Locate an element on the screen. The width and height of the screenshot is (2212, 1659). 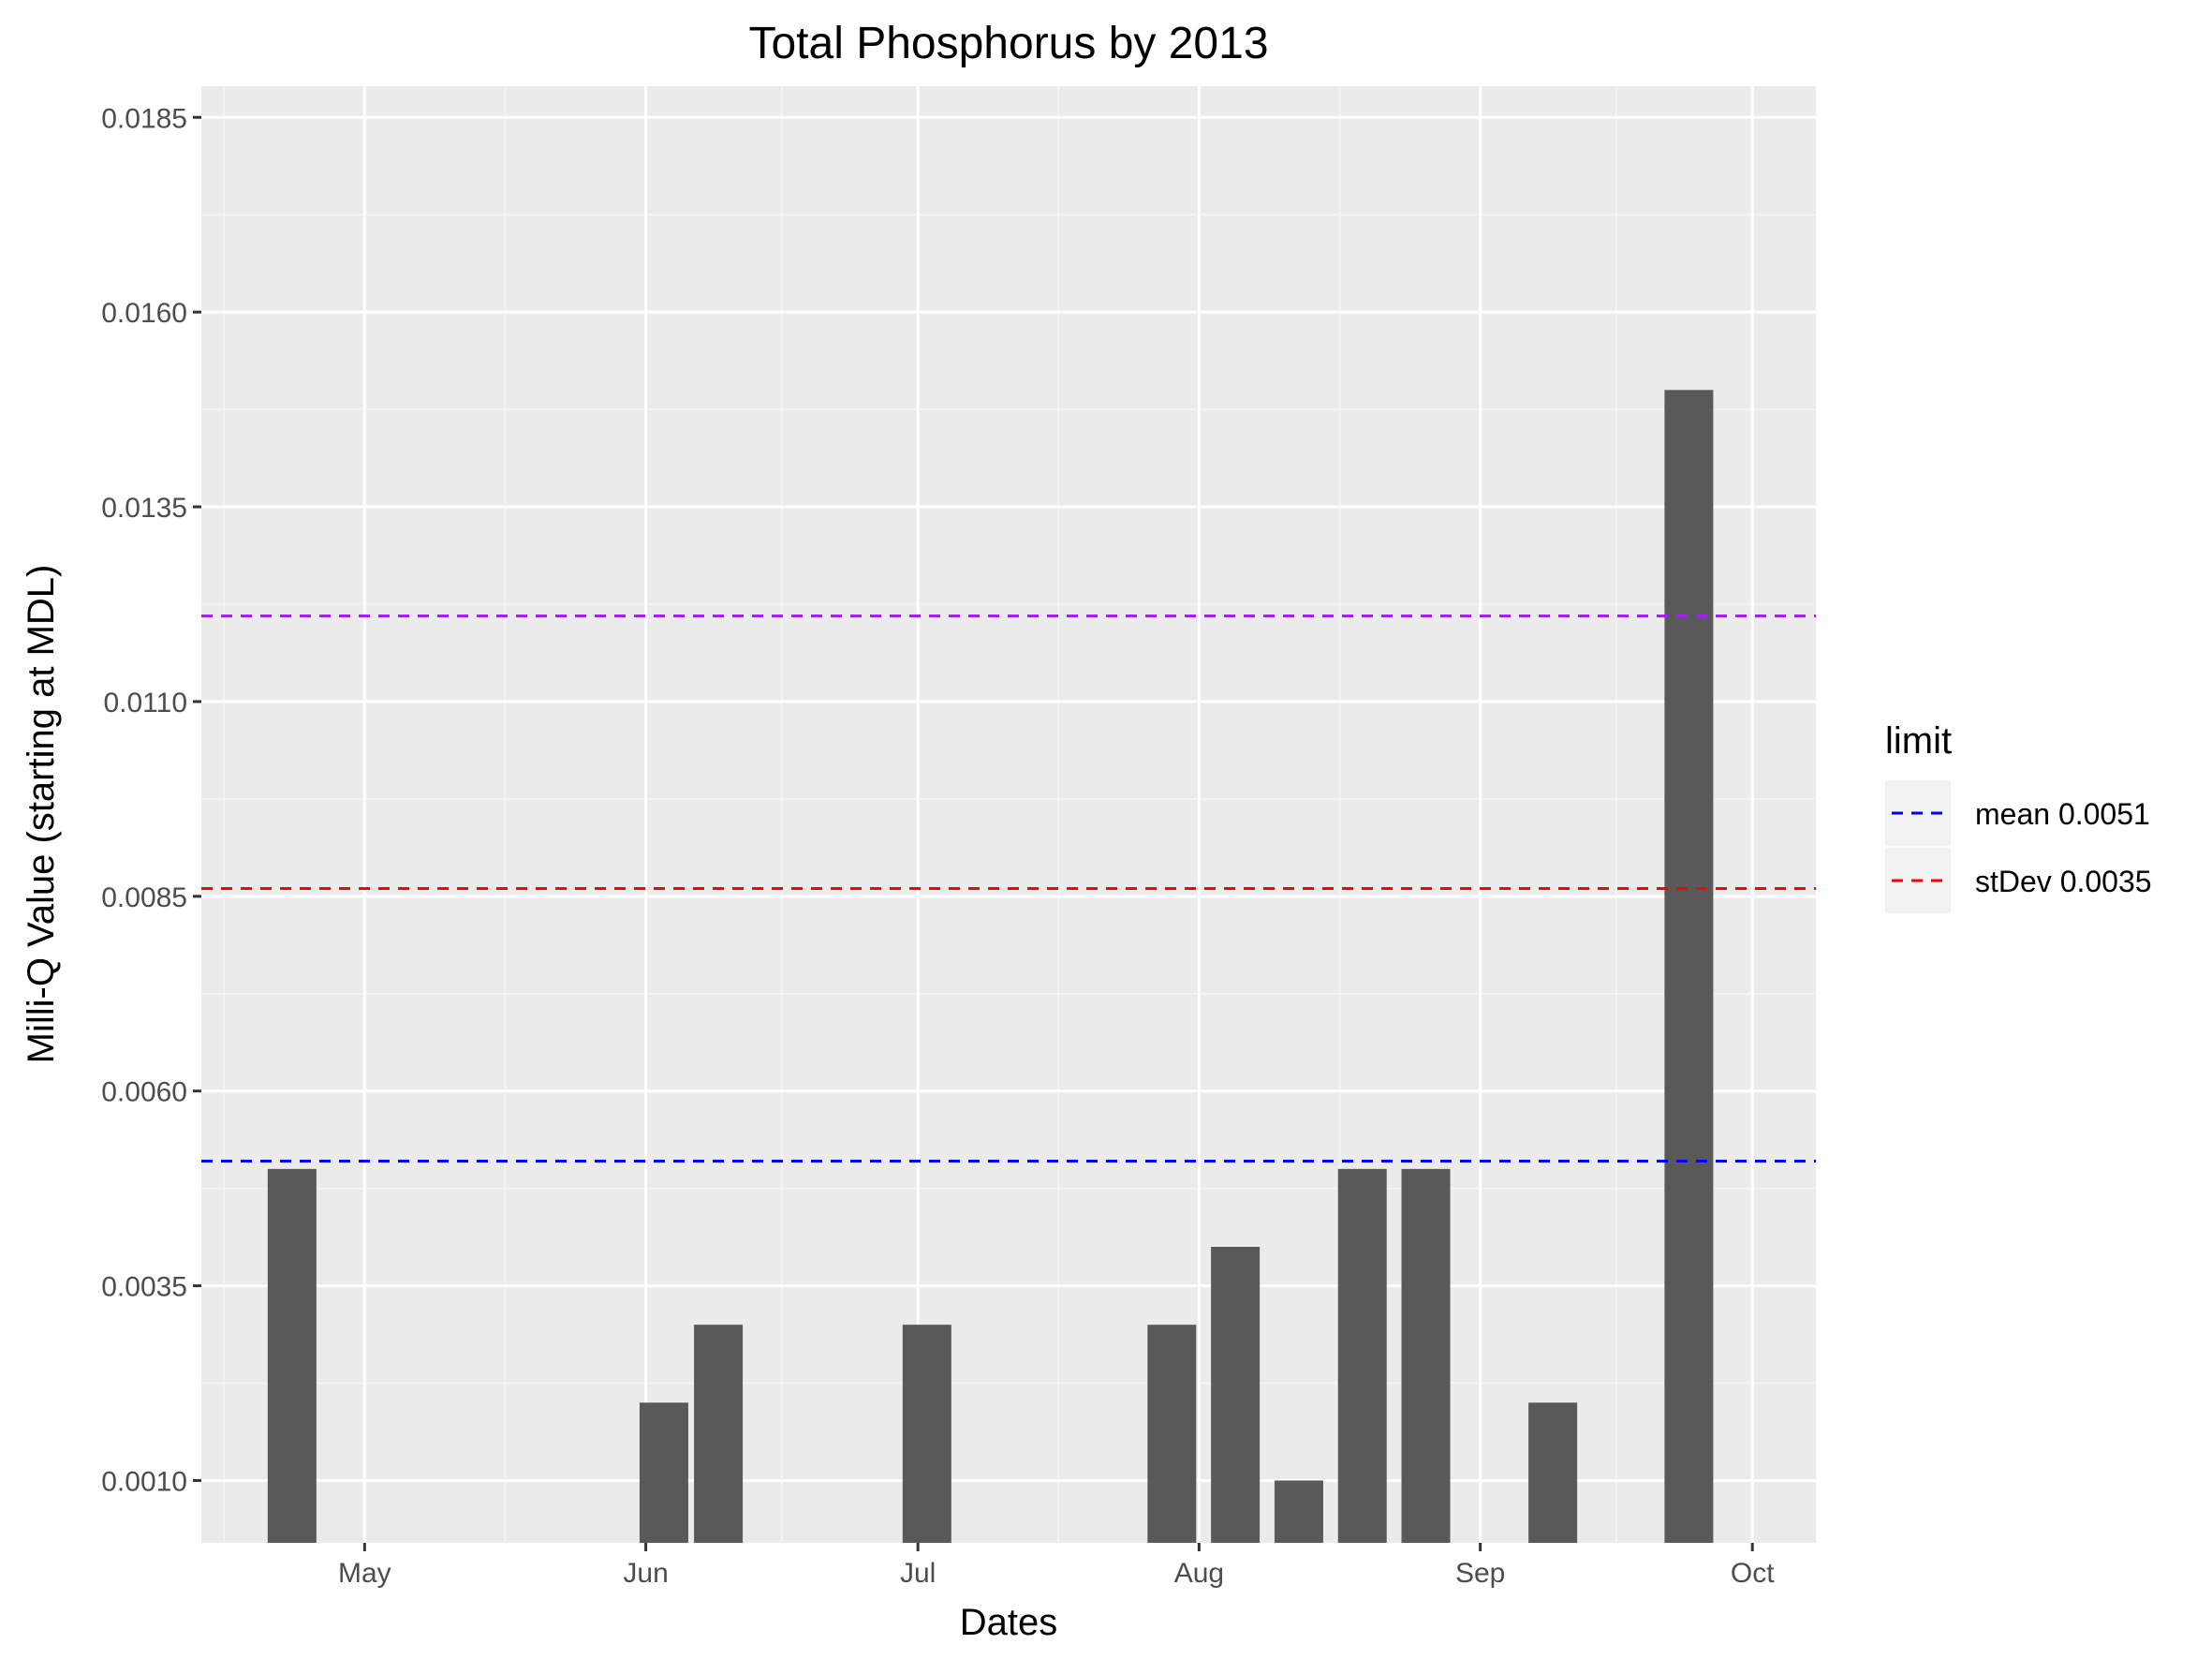
y-tick-label: 0.0160 is located at coordinates (144, 314).